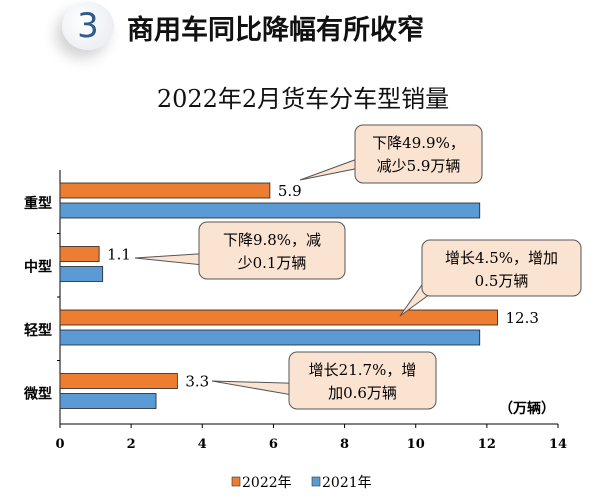 Image resolution: width=606 pixels, height=503 pixels. I want to click on section-number-badge, so click(88, 26).